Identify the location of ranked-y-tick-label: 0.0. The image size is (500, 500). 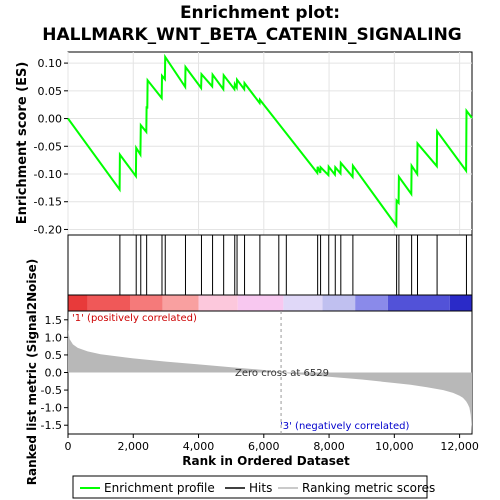
(54, 373).